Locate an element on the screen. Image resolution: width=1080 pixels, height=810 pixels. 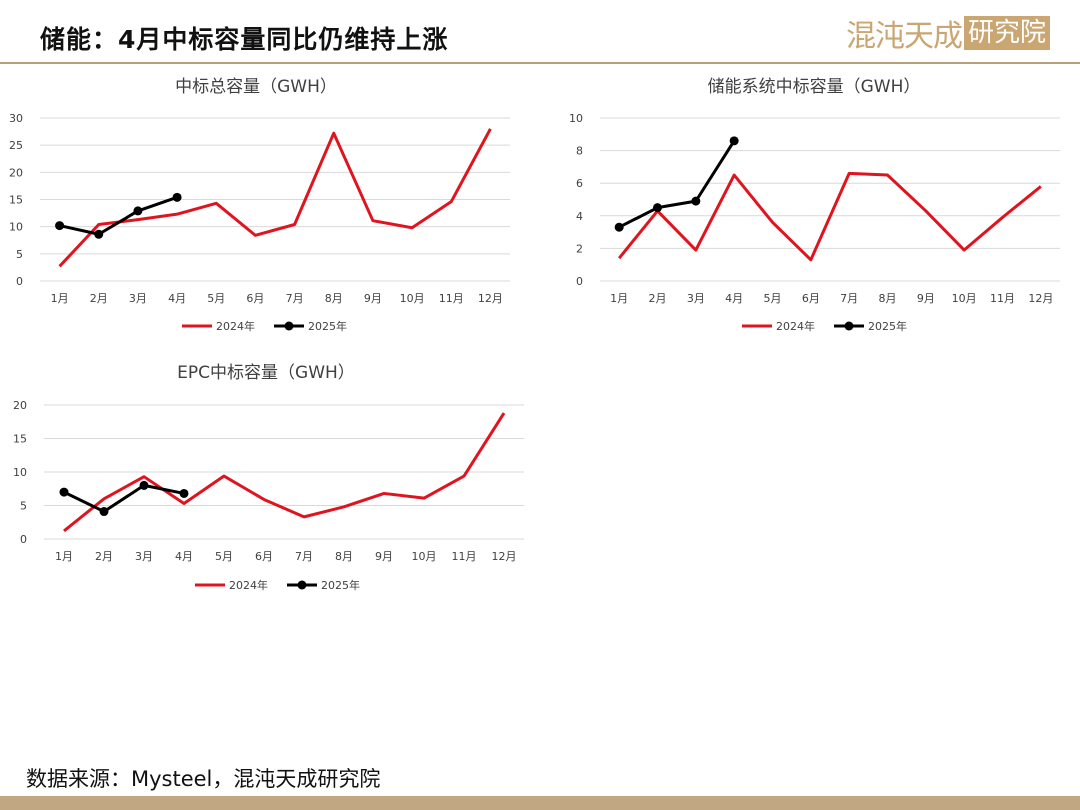
chart-3-y-tick-label: 5 is located at coordinates (23, 506).